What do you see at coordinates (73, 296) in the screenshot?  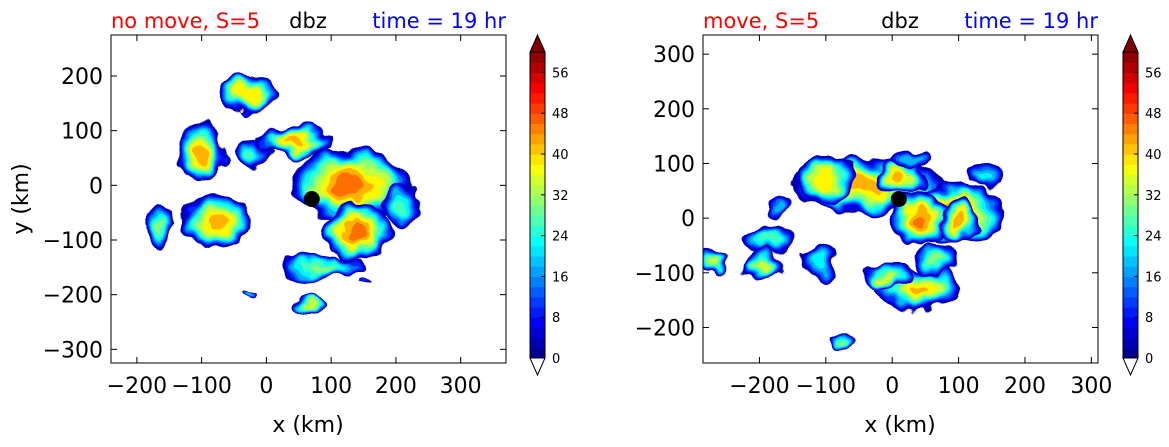 I see `y-tick-label: −200` at bounding box center [73, 296].